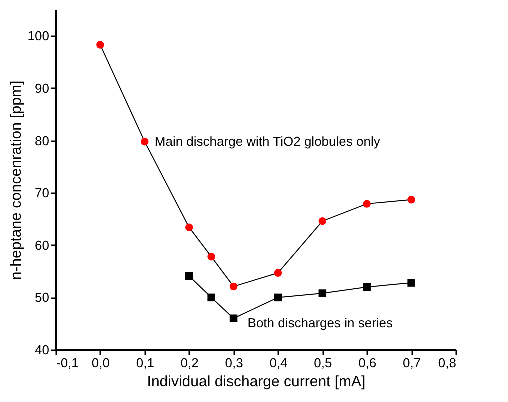  What do you see at coordinates (323, 363) in the screenshot?
I see `x-tick-label: 0,5` at bounding box center [323, 363].